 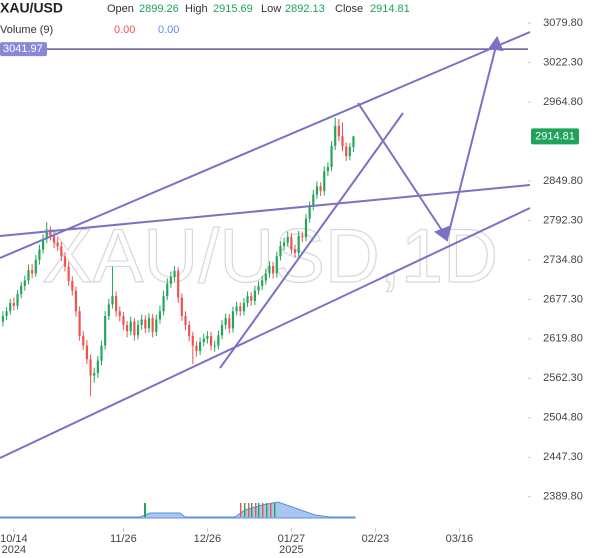 I want to click on y-tick-label: 2677.30, so click(x=563, y=299).